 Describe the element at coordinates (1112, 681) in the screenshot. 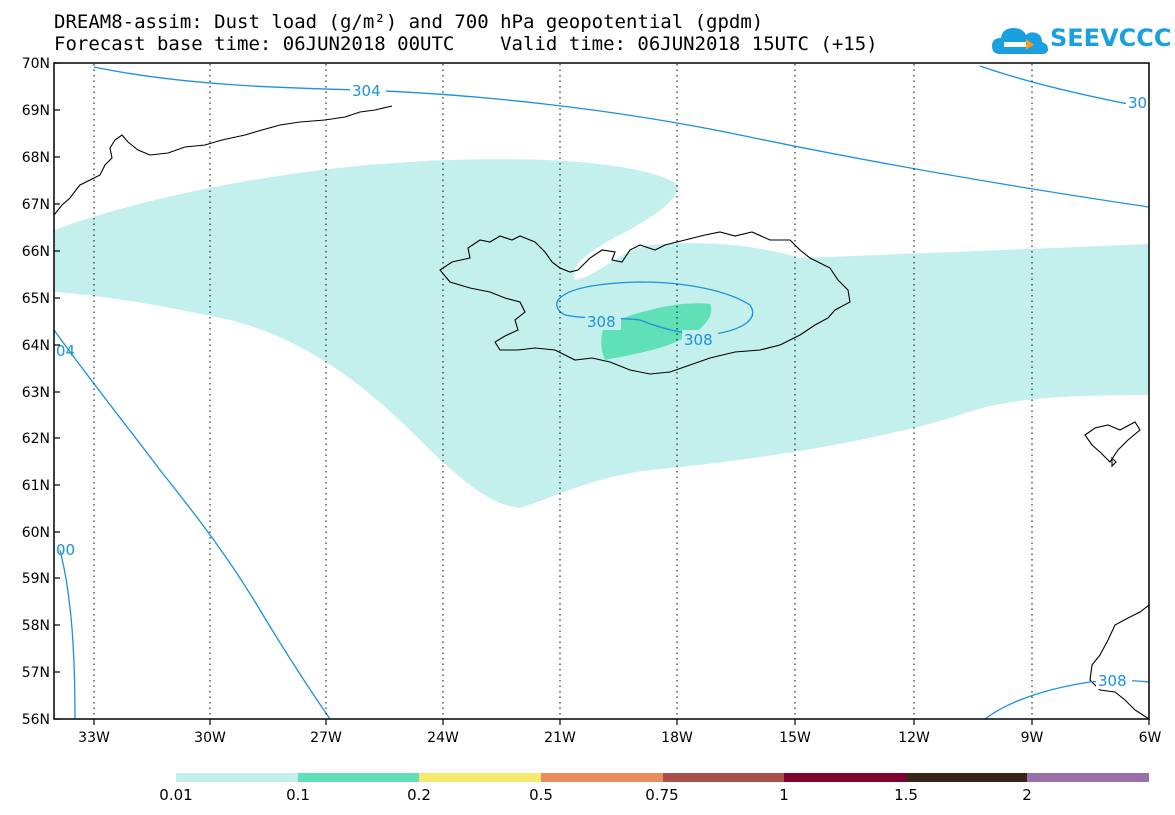

I see `contour-label-308c: 308` at that location.